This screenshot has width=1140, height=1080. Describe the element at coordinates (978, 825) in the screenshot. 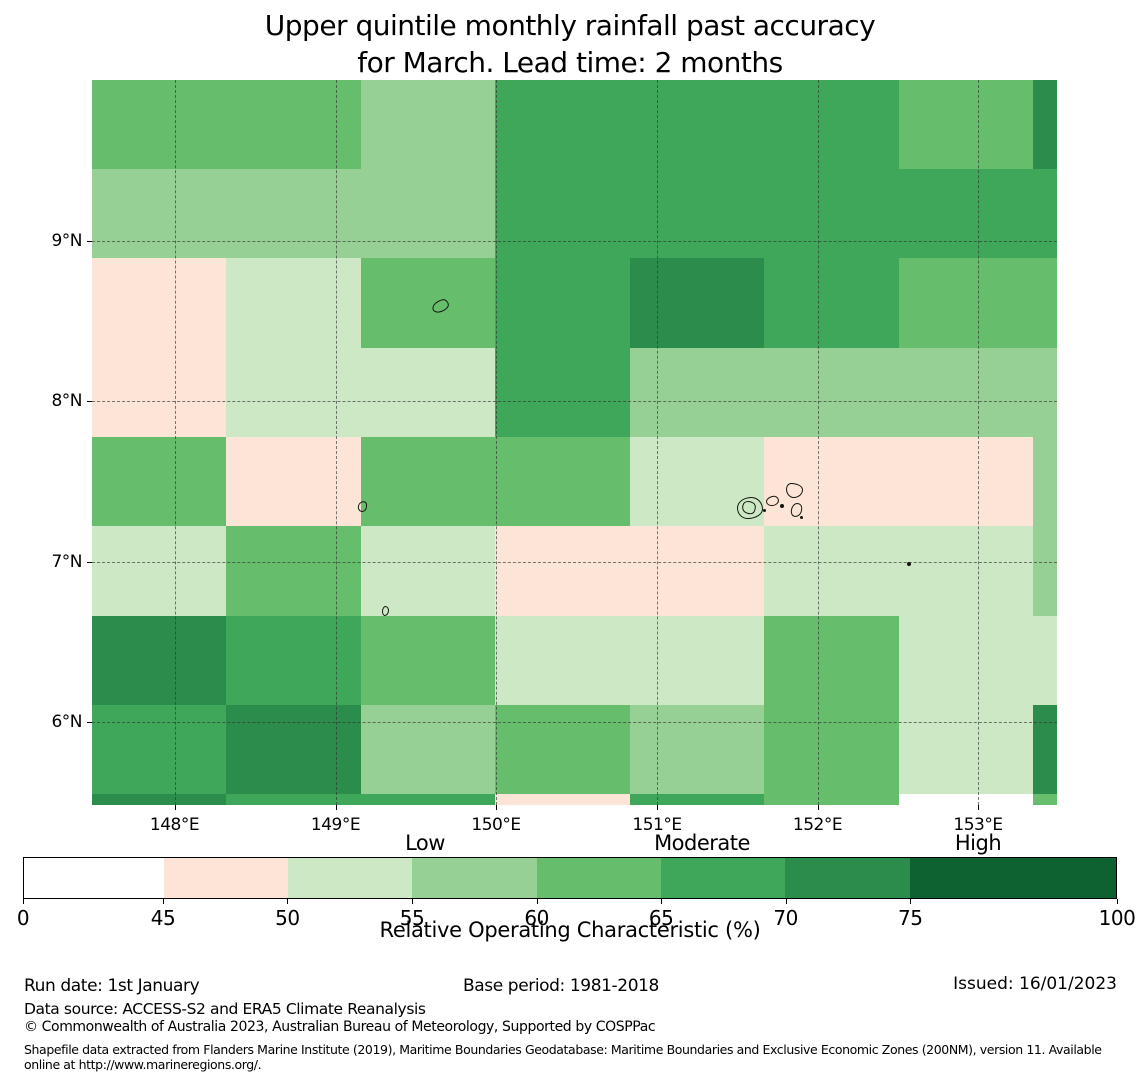

I see `x-axis-tick-label: 153°E` at that location.